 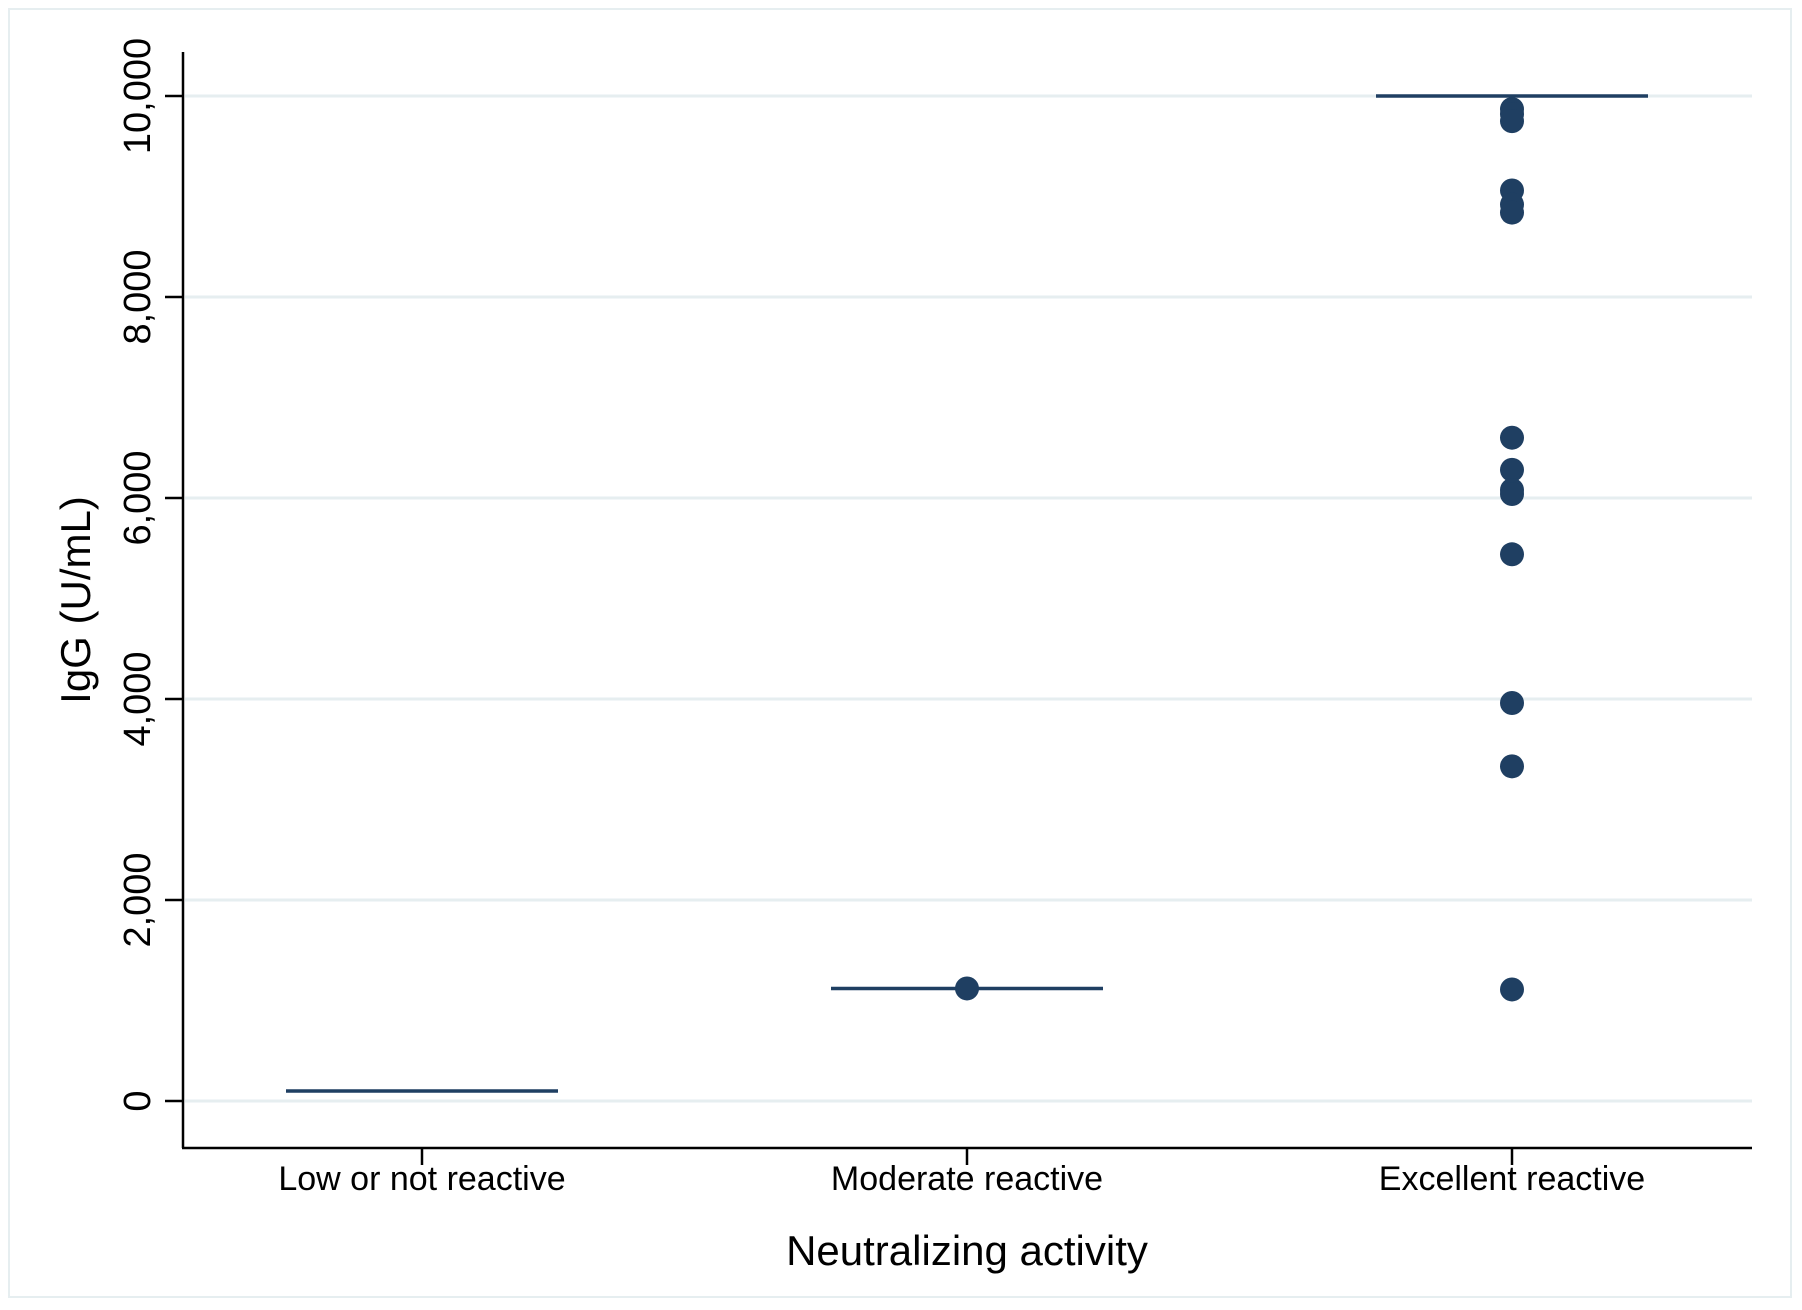 What do you see at coordinates (967, 1250) in the screenshot?
I see `x-axis-title: Neutralizing activity` at bounding box center [967, 1250].